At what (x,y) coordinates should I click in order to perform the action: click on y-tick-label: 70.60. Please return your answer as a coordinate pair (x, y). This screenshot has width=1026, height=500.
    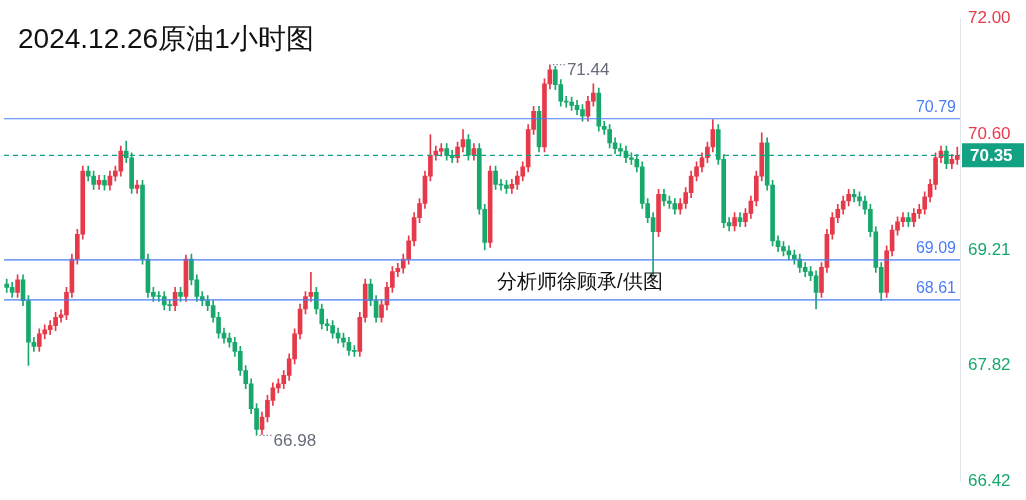
    Looking at the image, I should click on (989, 134).